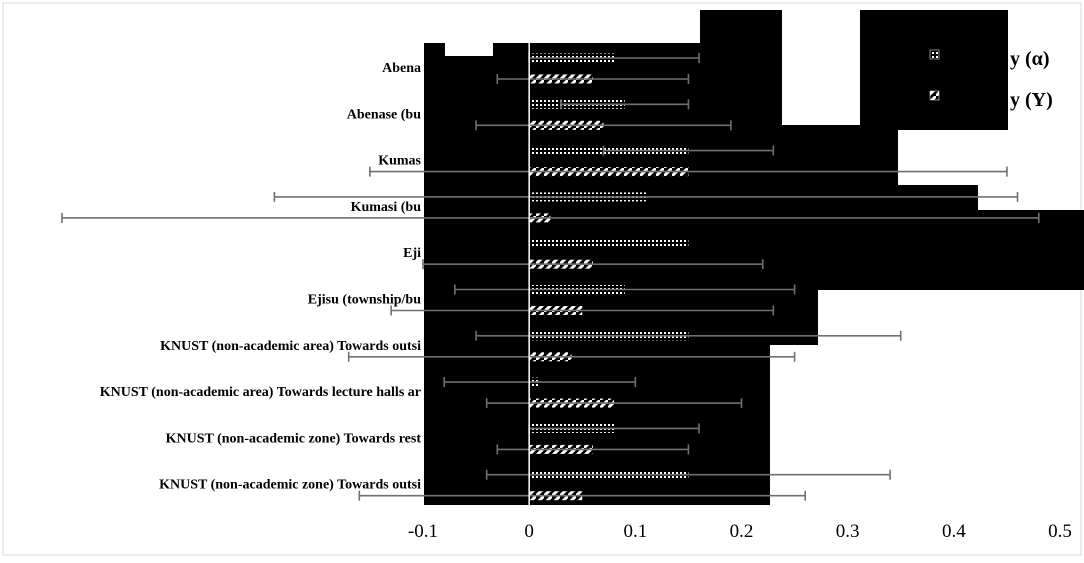  Describe the element at coordinates (294, 438) in the screenshot. I see `category-label-8: KNUST (non-academic zone) Towards rest` at that location.